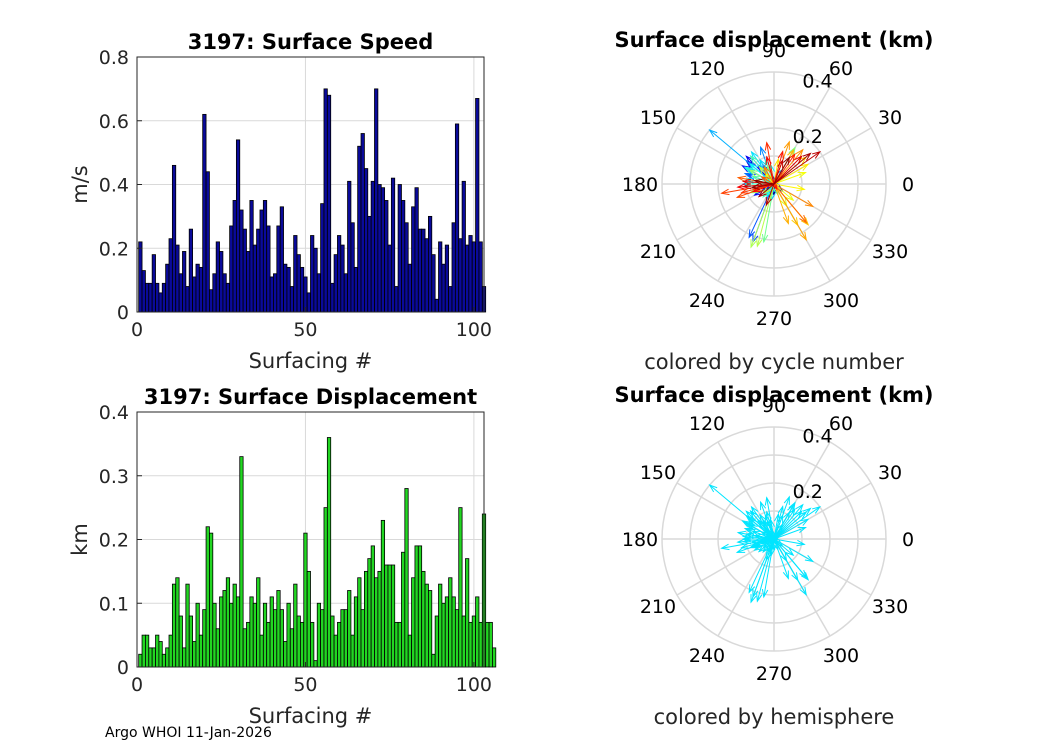  I want to click on y-tick-label: 0.4, so click(114, 413).